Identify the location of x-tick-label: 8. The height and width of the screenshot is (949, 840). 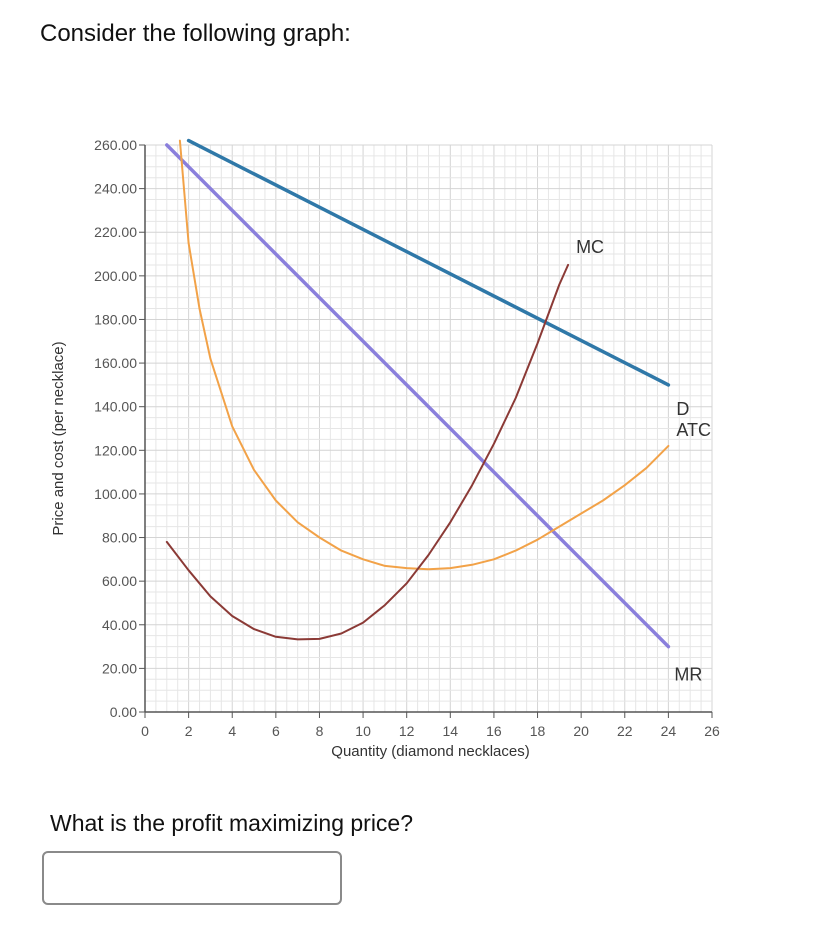
(320, 731).